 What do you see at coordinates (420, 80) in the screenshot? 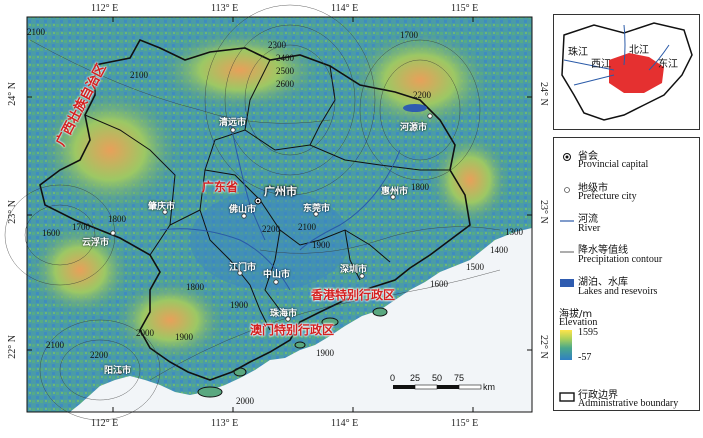
I see `hills-ne` at bounding box center [420, 80].